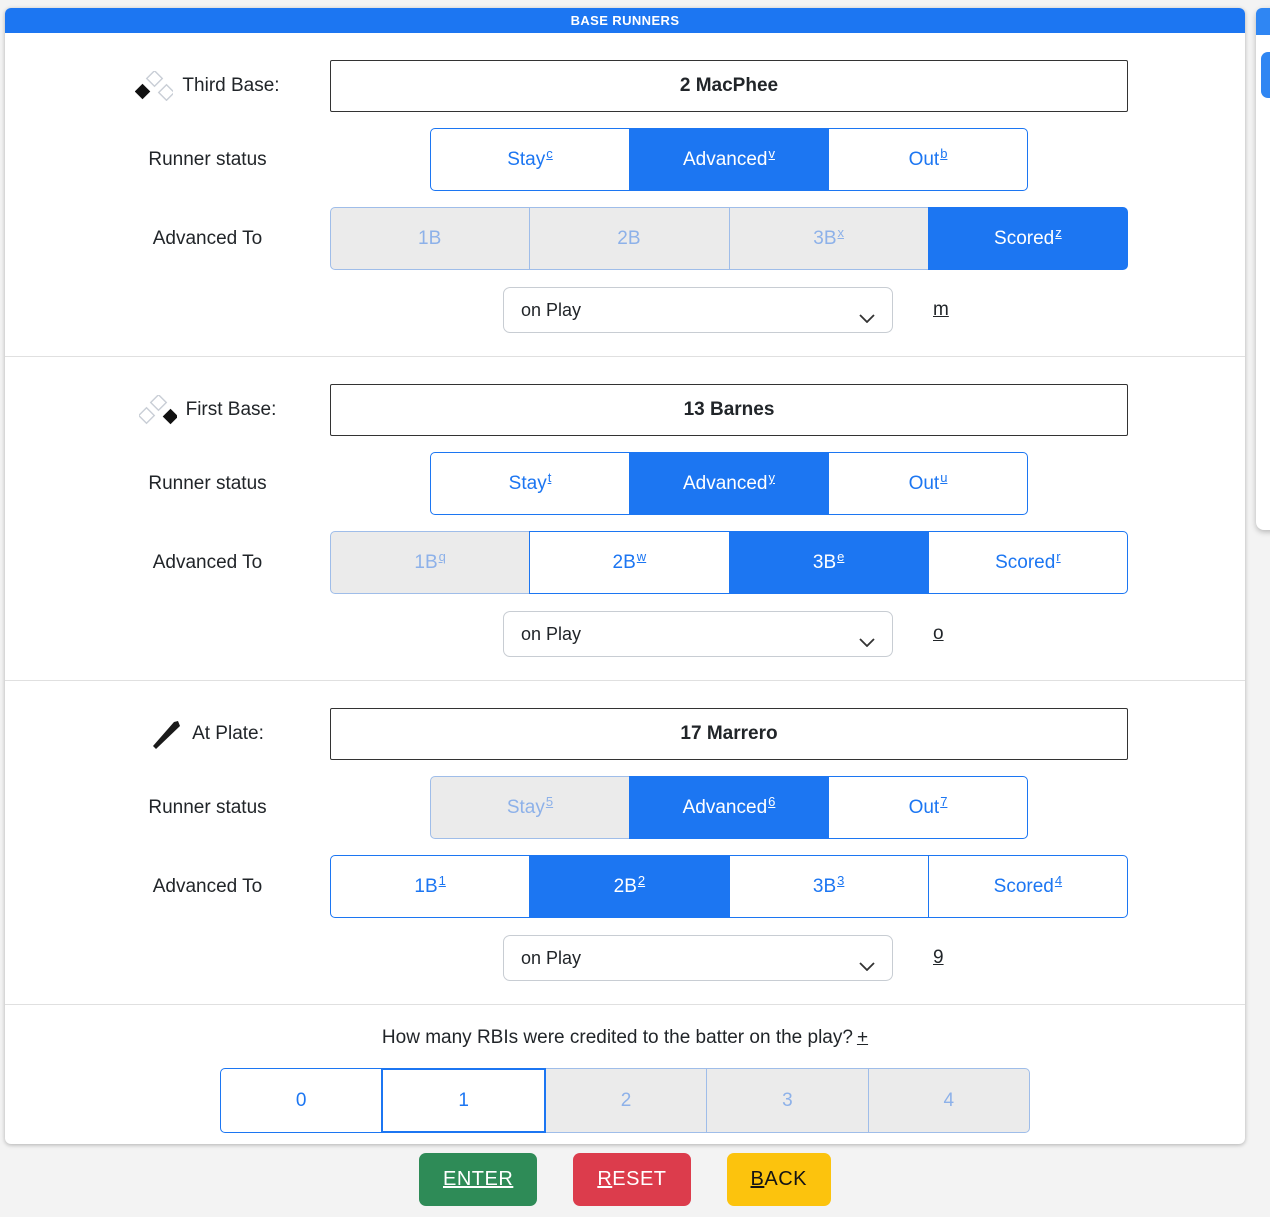 Image resolution: width=1270 pixels, height=1217 pixels. What do you see at coordinates (430, 238) in the screenshot?
I see `advance-1b-button: 1B` at bounding box center [430, 238].